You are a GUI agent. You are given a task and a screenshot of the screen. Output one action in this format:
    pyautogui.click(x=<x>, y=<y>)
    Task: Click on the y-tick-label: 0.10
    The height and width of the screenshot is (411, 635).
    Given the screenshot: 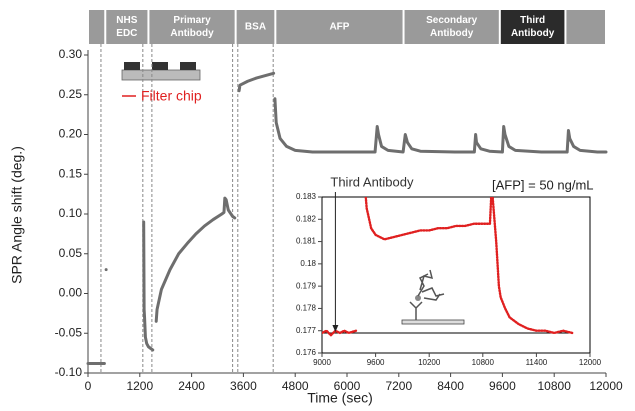 What is the action you would take?
    pyautogui.click(x=71, y=213)
    